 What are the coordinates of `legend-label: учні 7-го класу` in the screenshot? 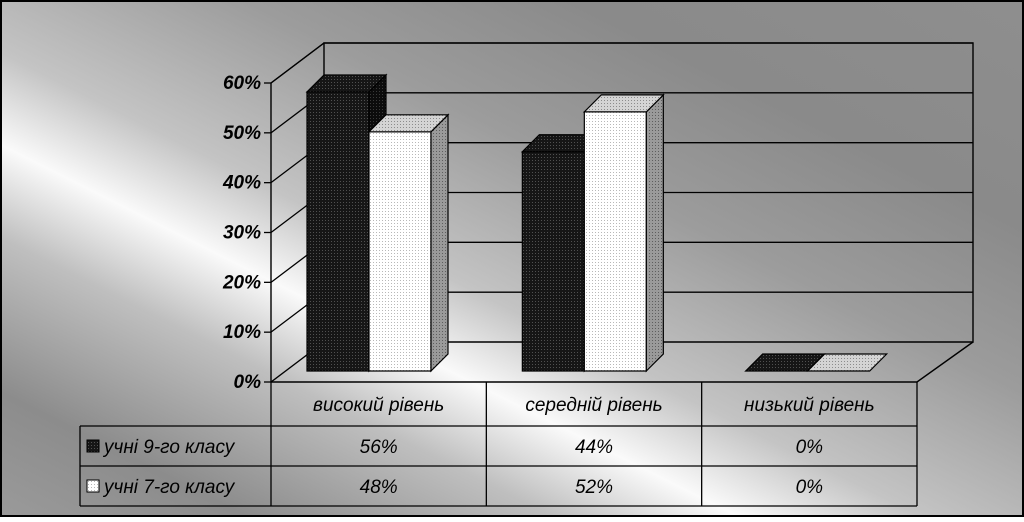 It's located at (169, 487).